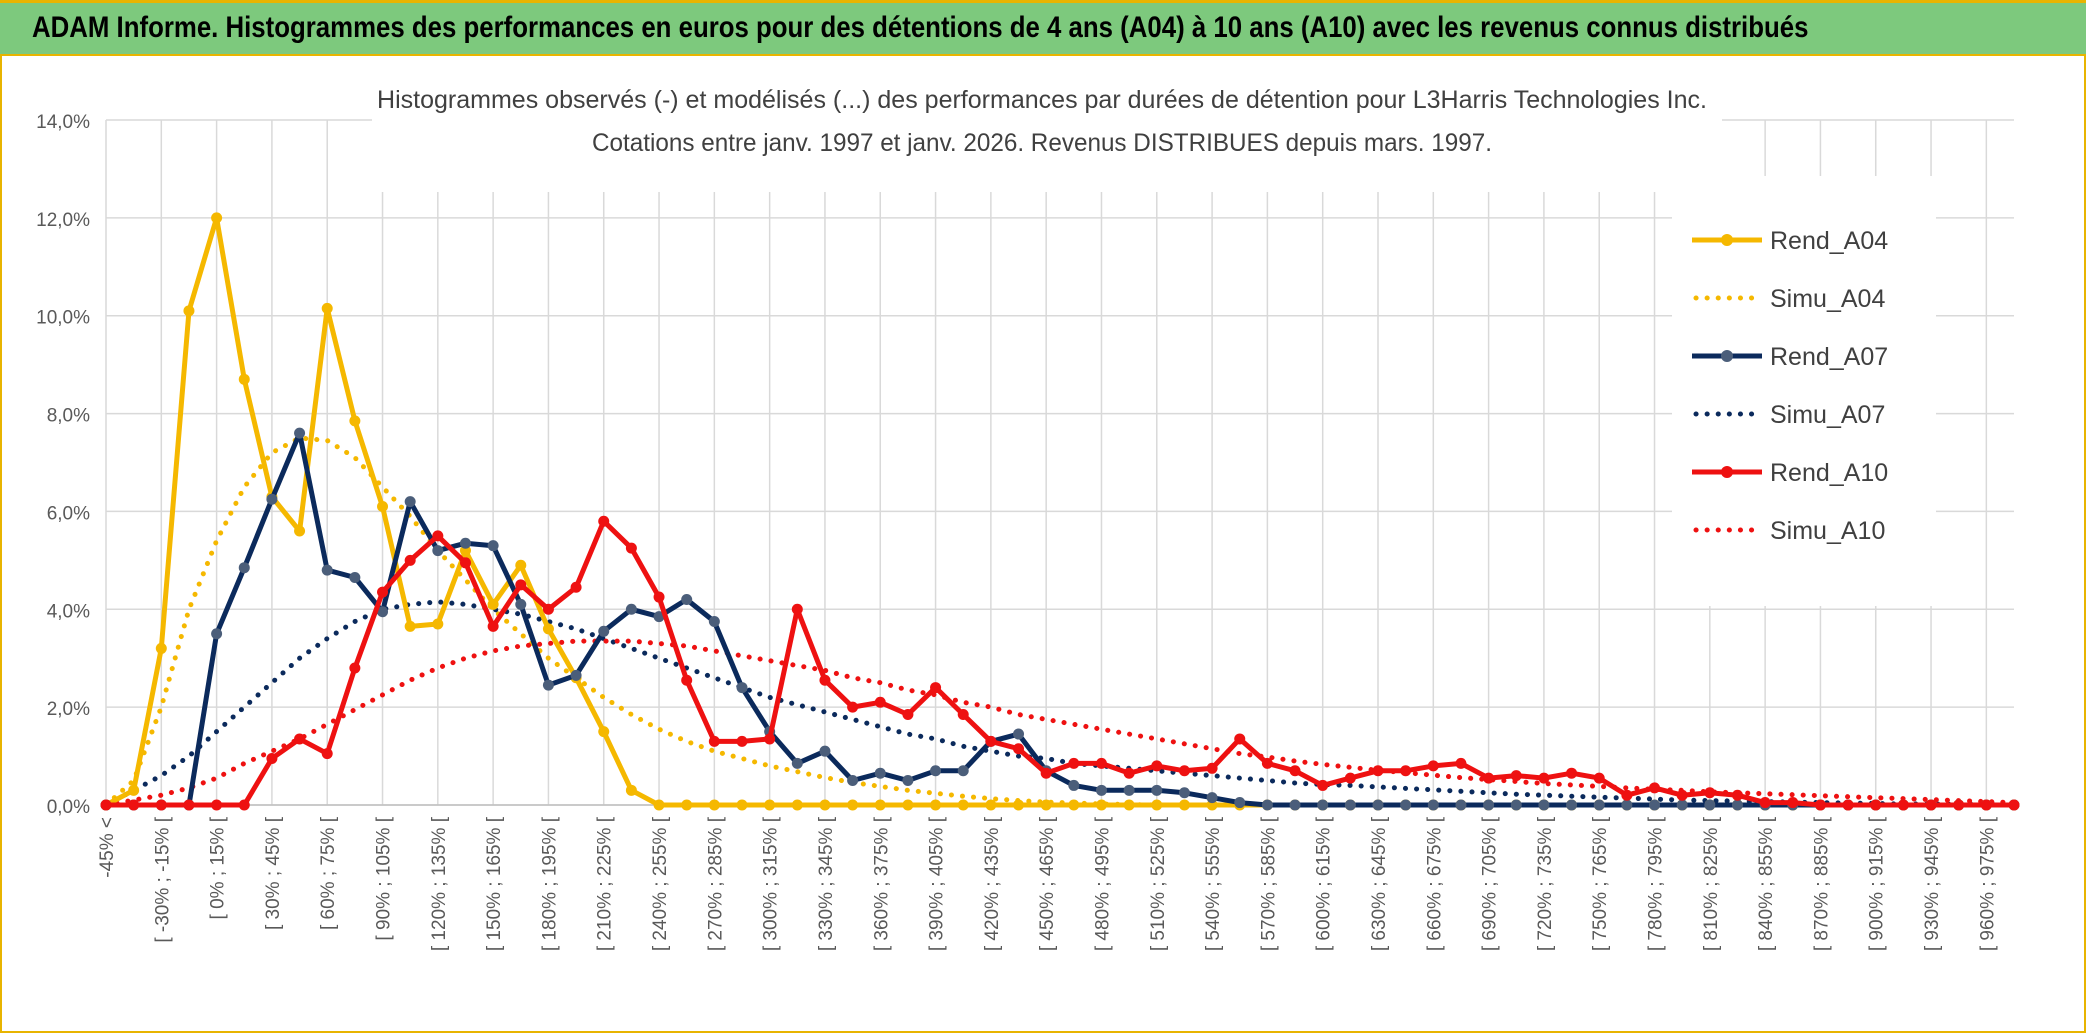  What do you see at coordinates (1047, 883) in the screenshot?
I see `x-tick-label: [ 450% ; 465% [` at bounding box center [1047, 883].